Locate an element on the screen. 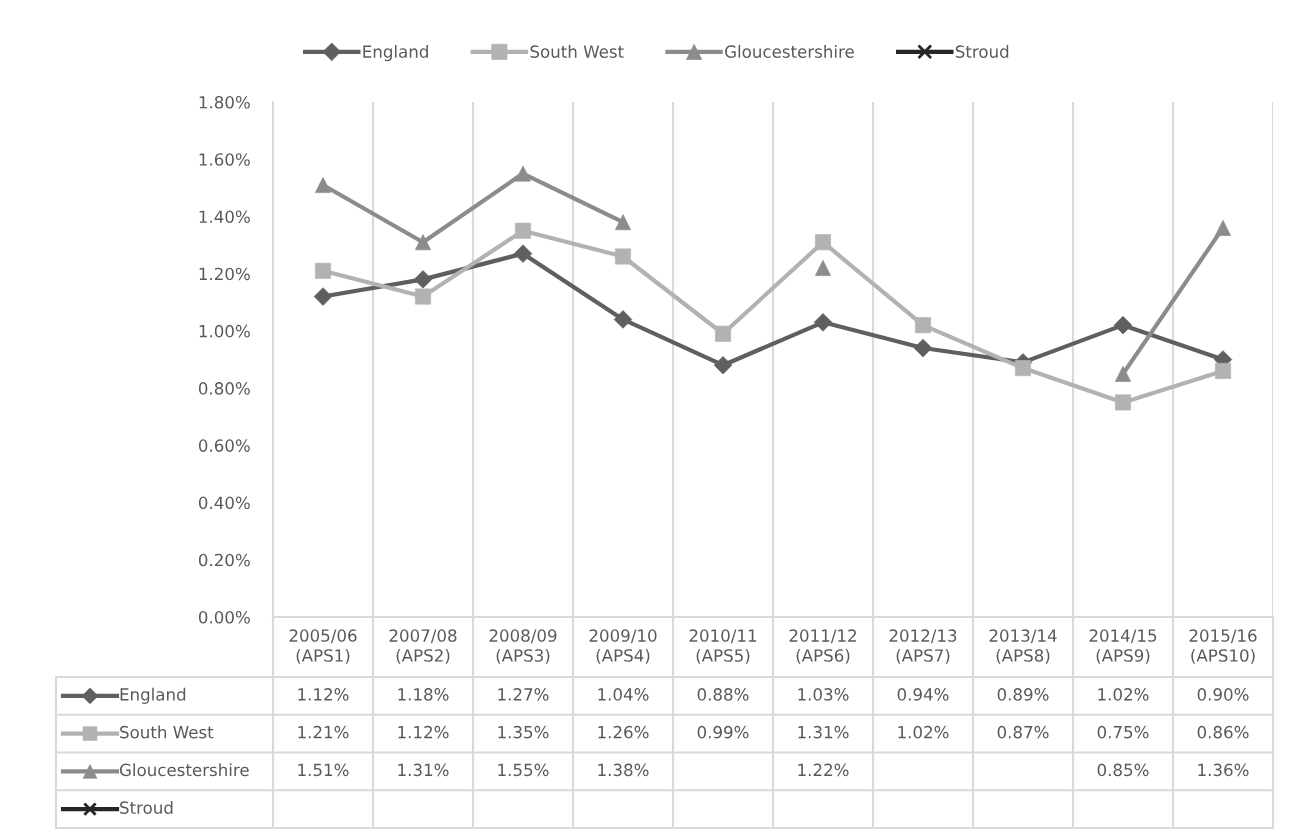 The image size is (1289, 832). y-tick-label: 0.60% is located at coordinates (224, 445).